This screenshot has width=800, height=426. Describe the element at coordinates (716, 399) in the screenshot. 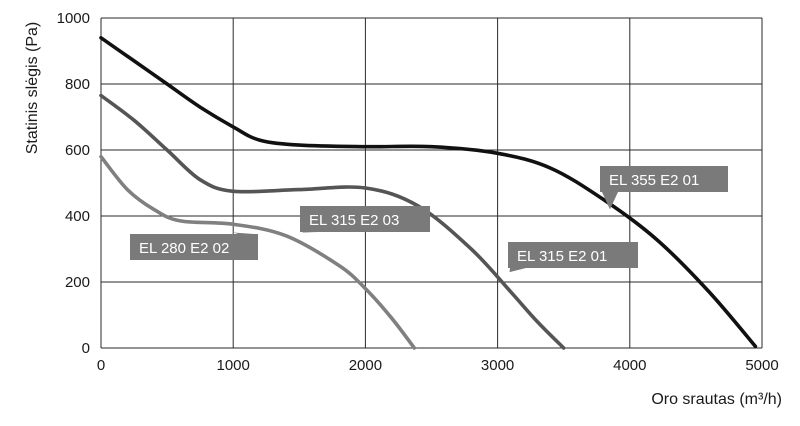

I see `x-axis-label: Oro srautas (m³/h)` at that location.